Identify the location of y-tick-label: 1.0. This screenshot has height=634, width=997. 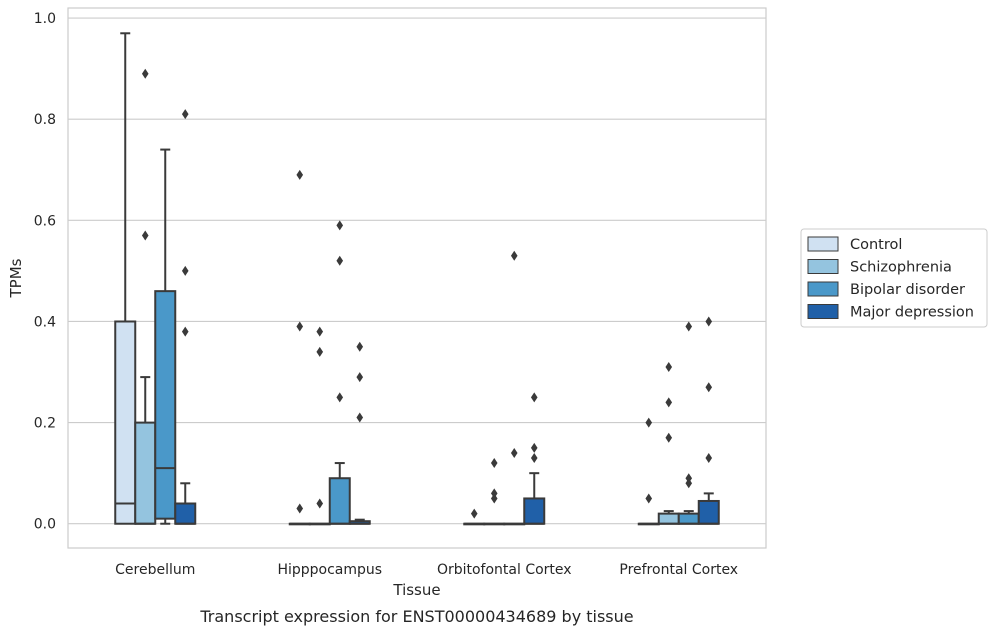
(45, 19).